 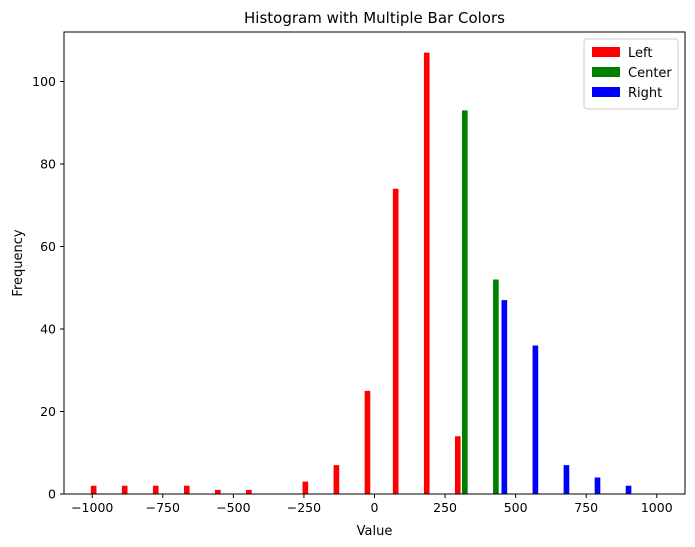 I want to click on x-tick-label: 750, so click(x=586, y=507).